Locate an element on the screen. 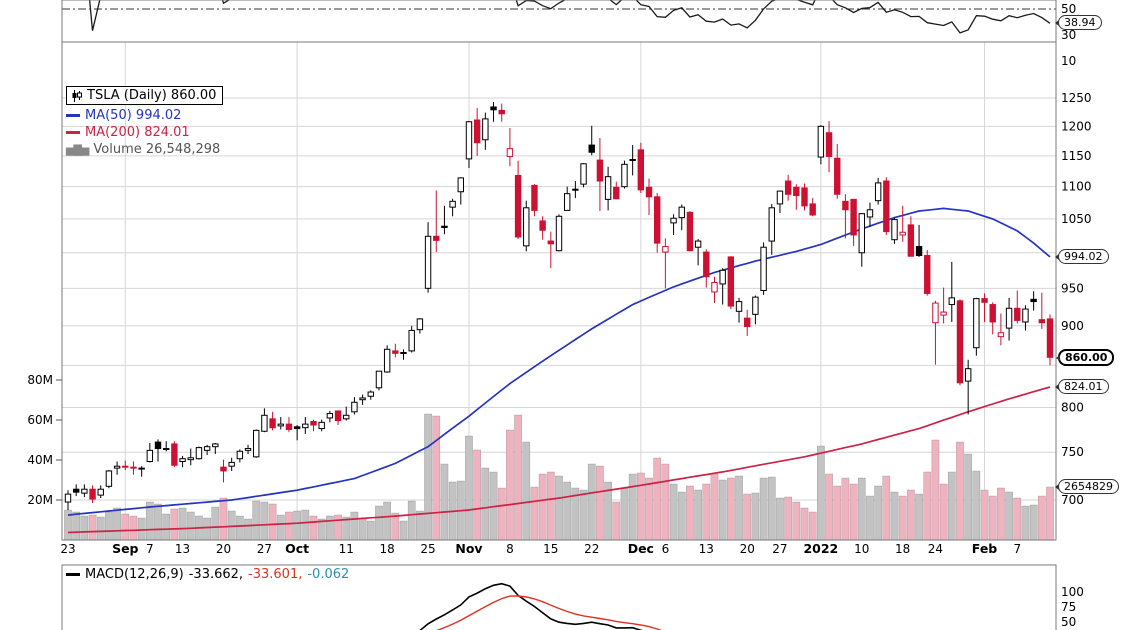 The image size is (1134, 630). svg-text: 1150 is located at coordinates (1076, 156).